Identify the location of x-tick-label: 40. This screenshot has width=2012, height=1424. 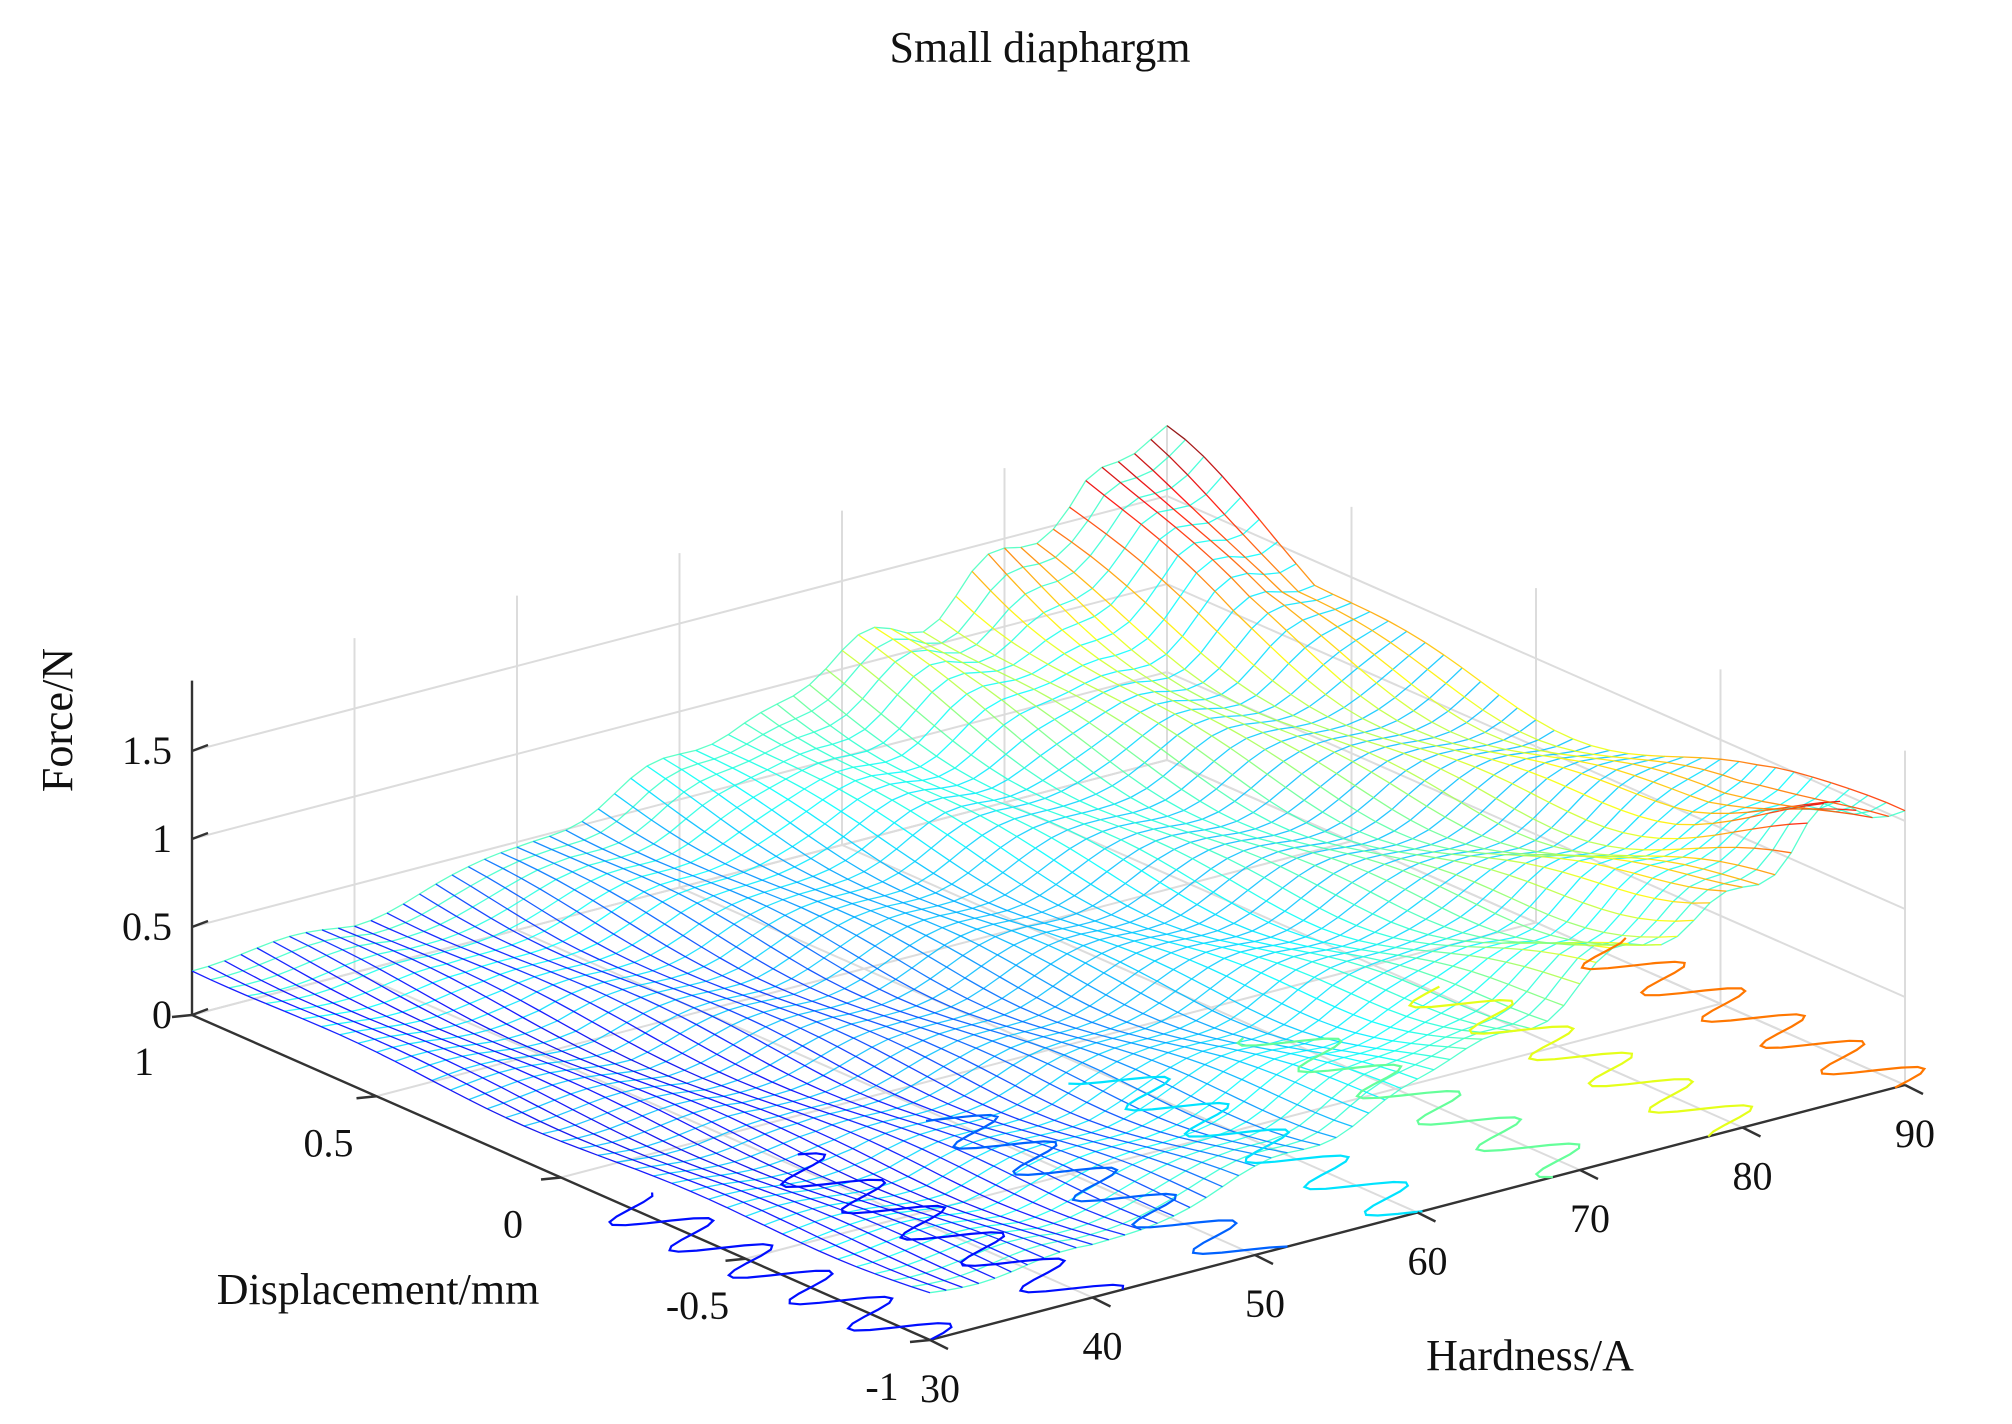
(1103, 1346).